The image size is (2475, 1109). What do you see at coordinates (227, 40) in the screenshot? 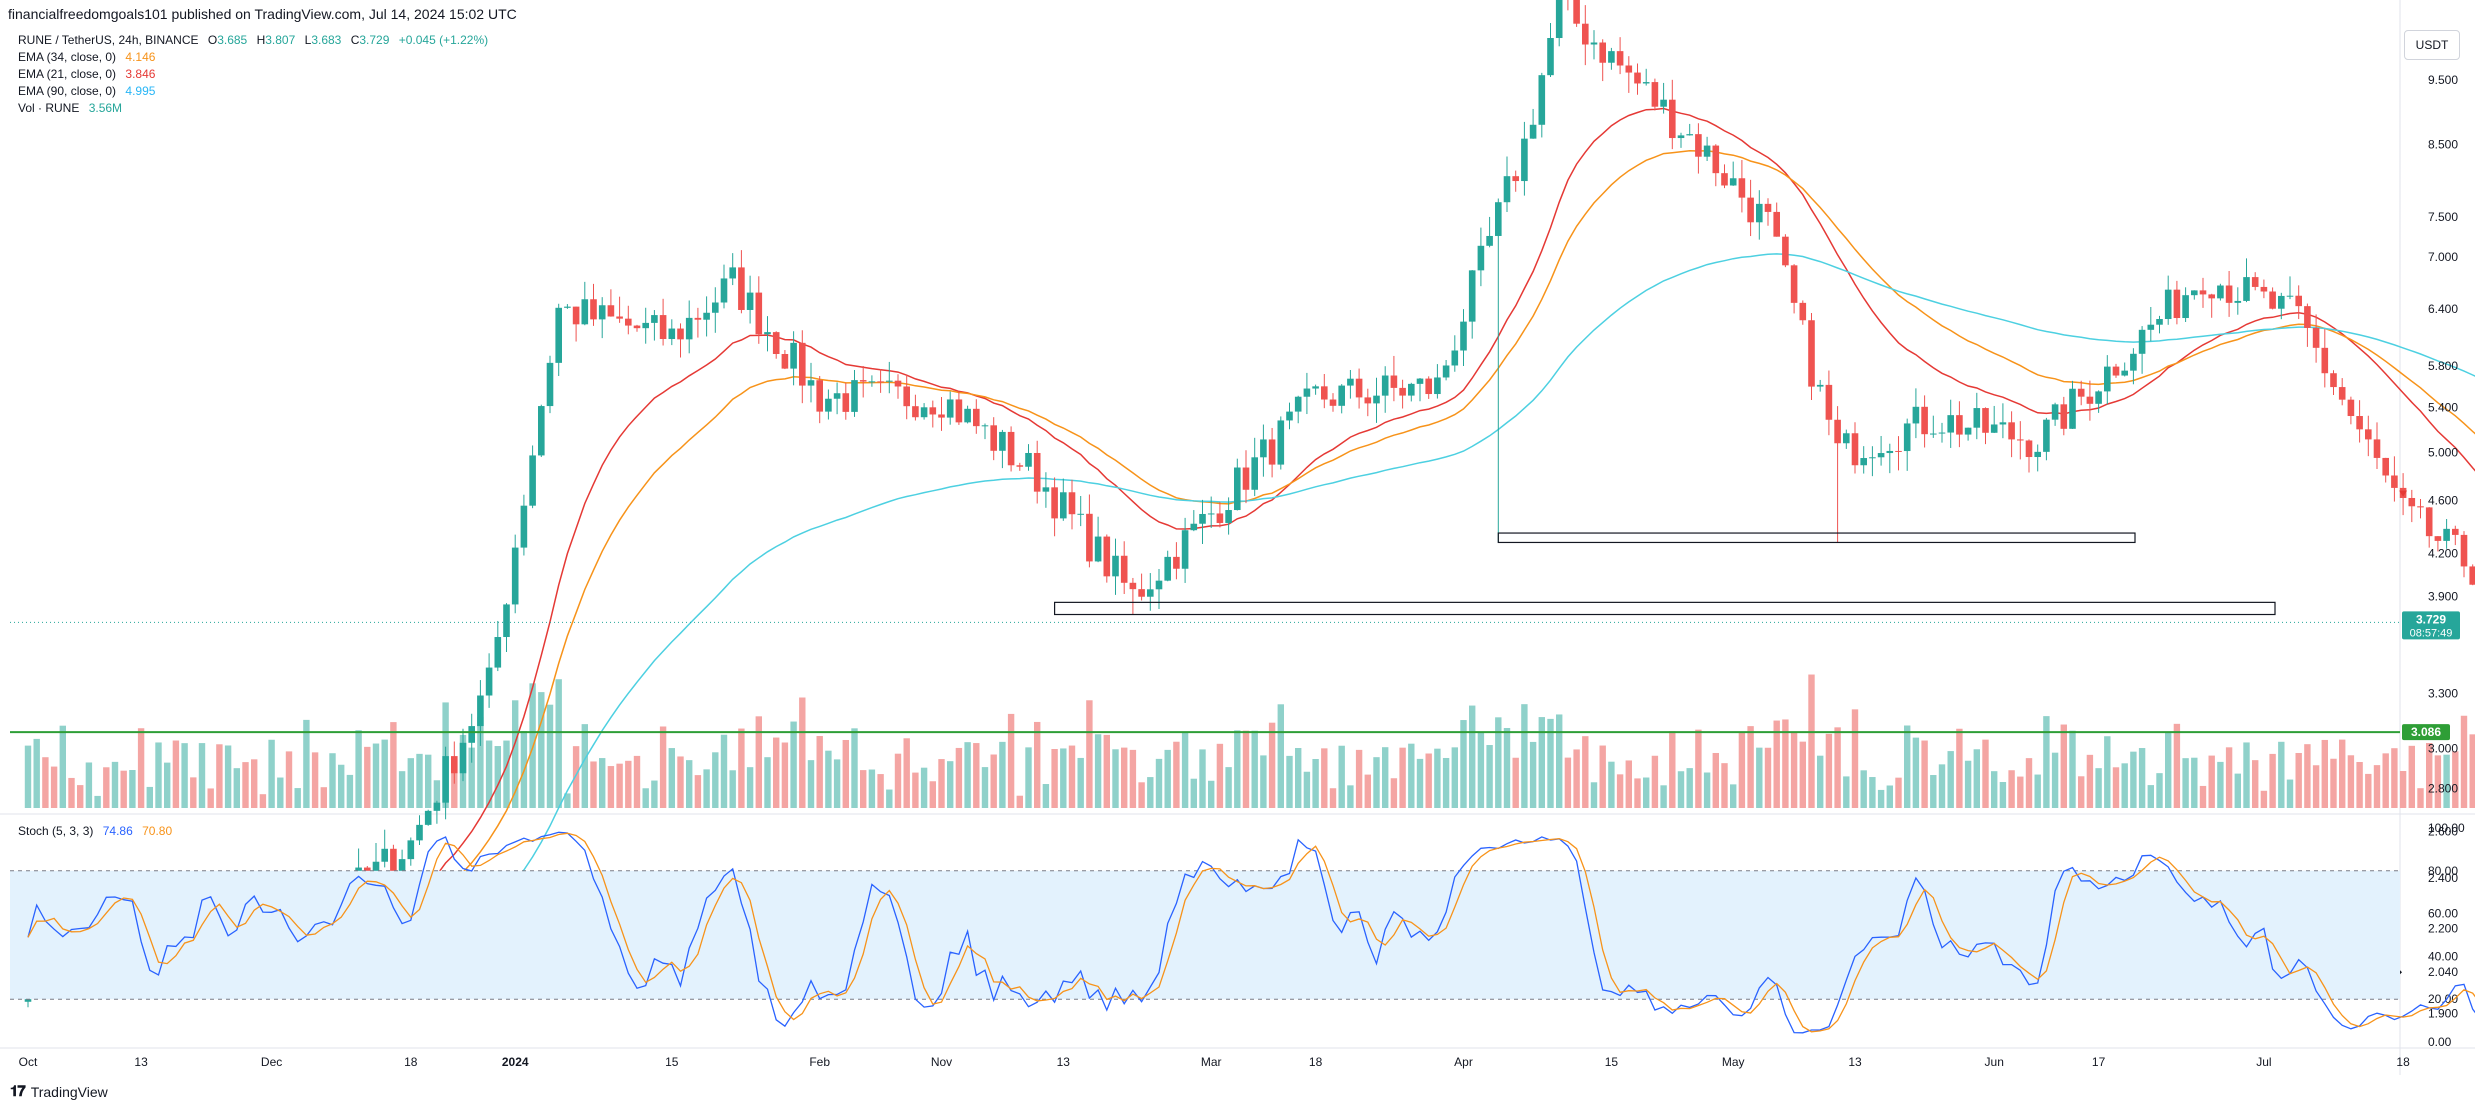
I see `ohlc-open: O3.685` at bounding box center [227, 40].